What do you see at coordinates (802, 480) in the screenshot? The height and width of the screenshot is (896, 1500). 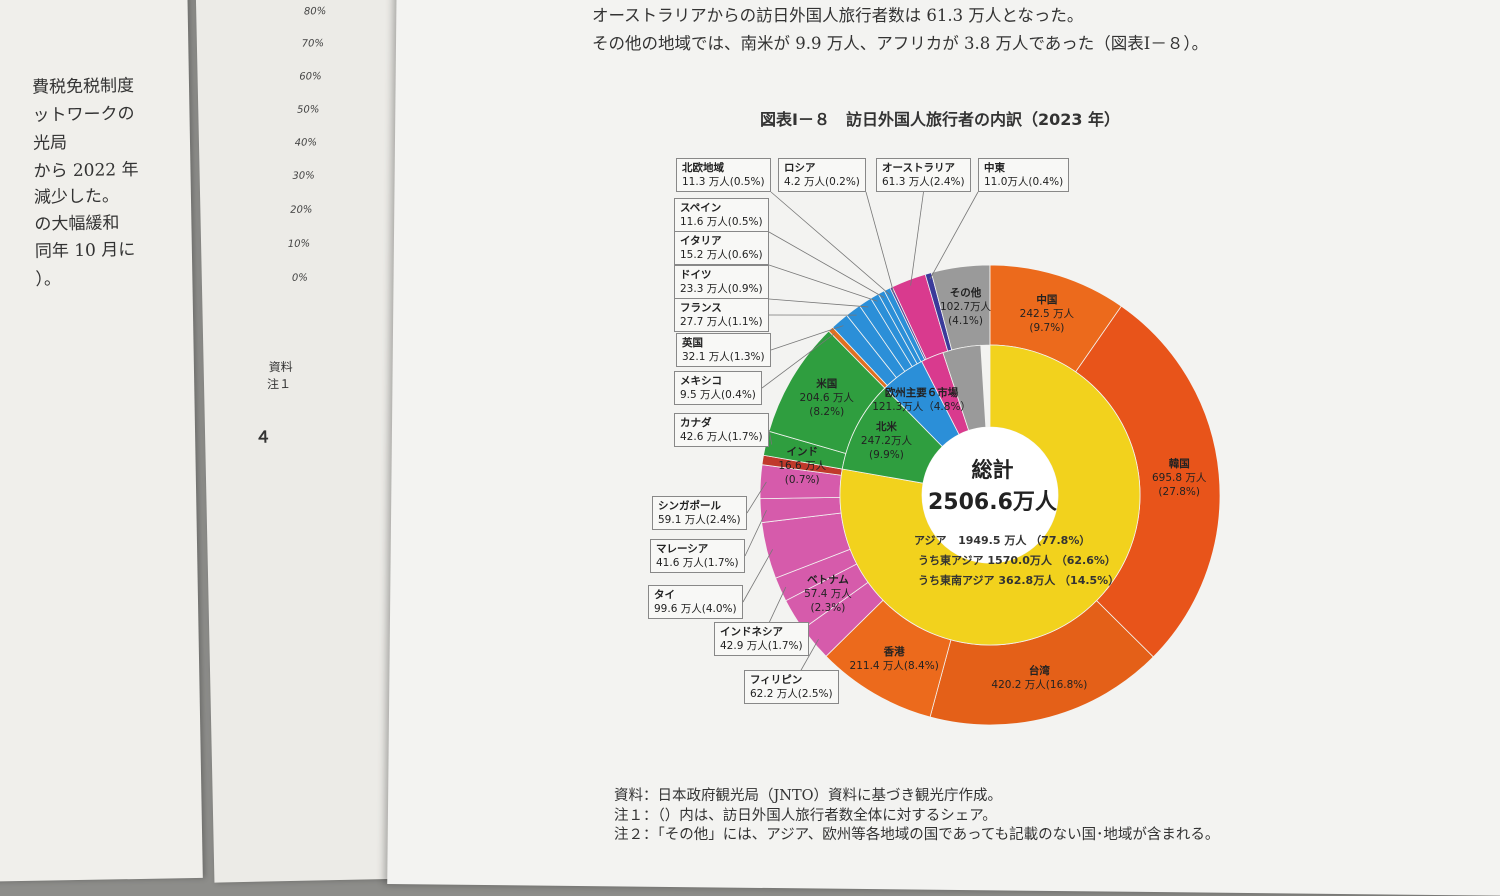 I see `label-line: (0.7%)` at bounding box center [802, 480].